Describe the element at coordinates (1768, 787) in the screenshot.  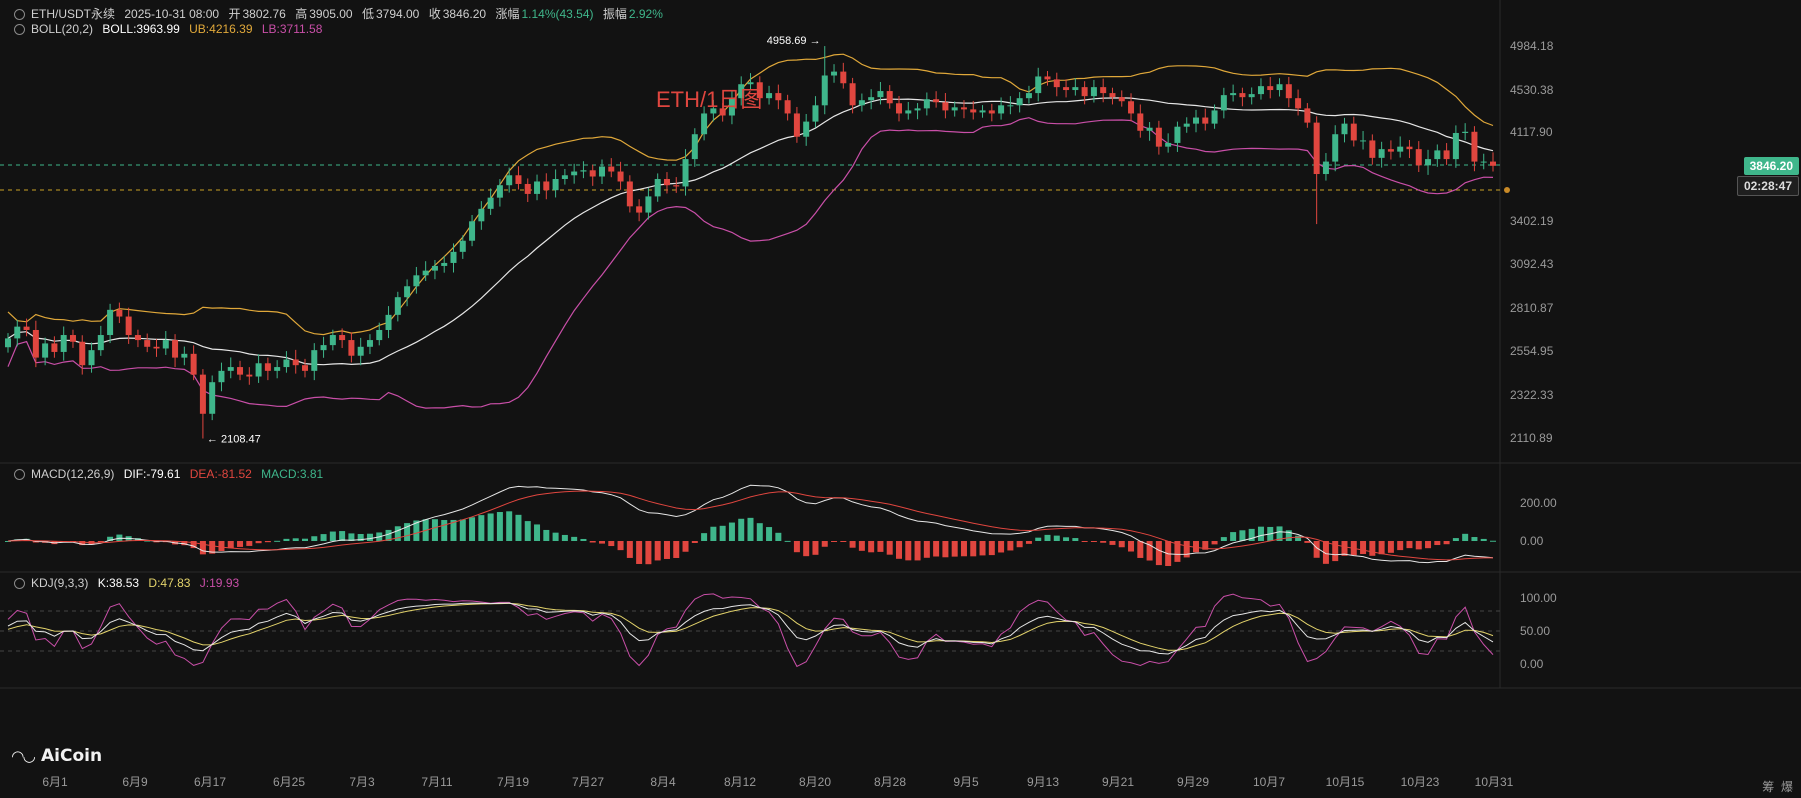
I see `chip-tool: 筹` at that location.